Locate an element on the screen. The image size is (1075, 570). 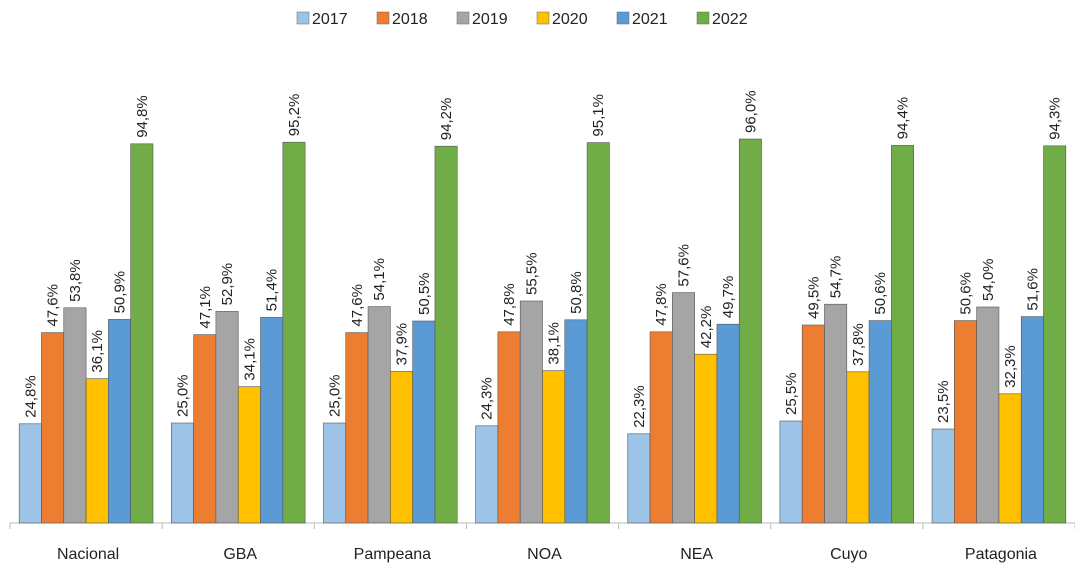
x-tick-label: GBA is located at coordinates (240, 554).